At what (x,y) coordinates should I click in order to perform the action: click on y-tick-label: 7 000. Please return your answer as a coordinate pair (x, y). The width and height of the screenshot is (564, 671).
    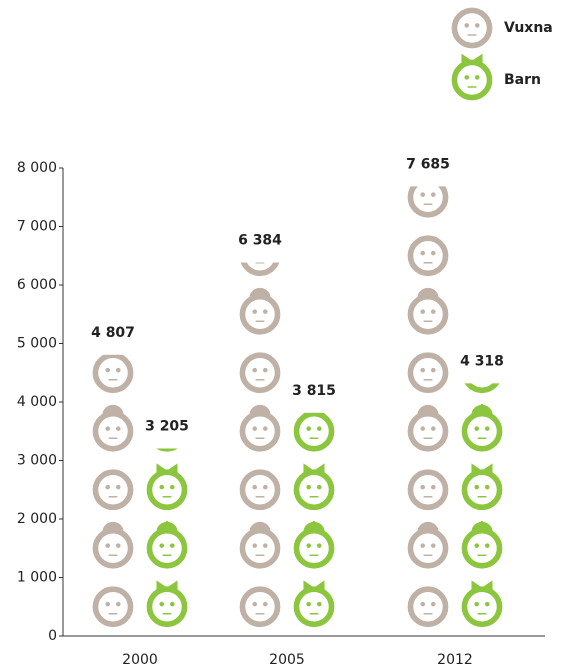
    Looking at the image, I should click on (37, 227).